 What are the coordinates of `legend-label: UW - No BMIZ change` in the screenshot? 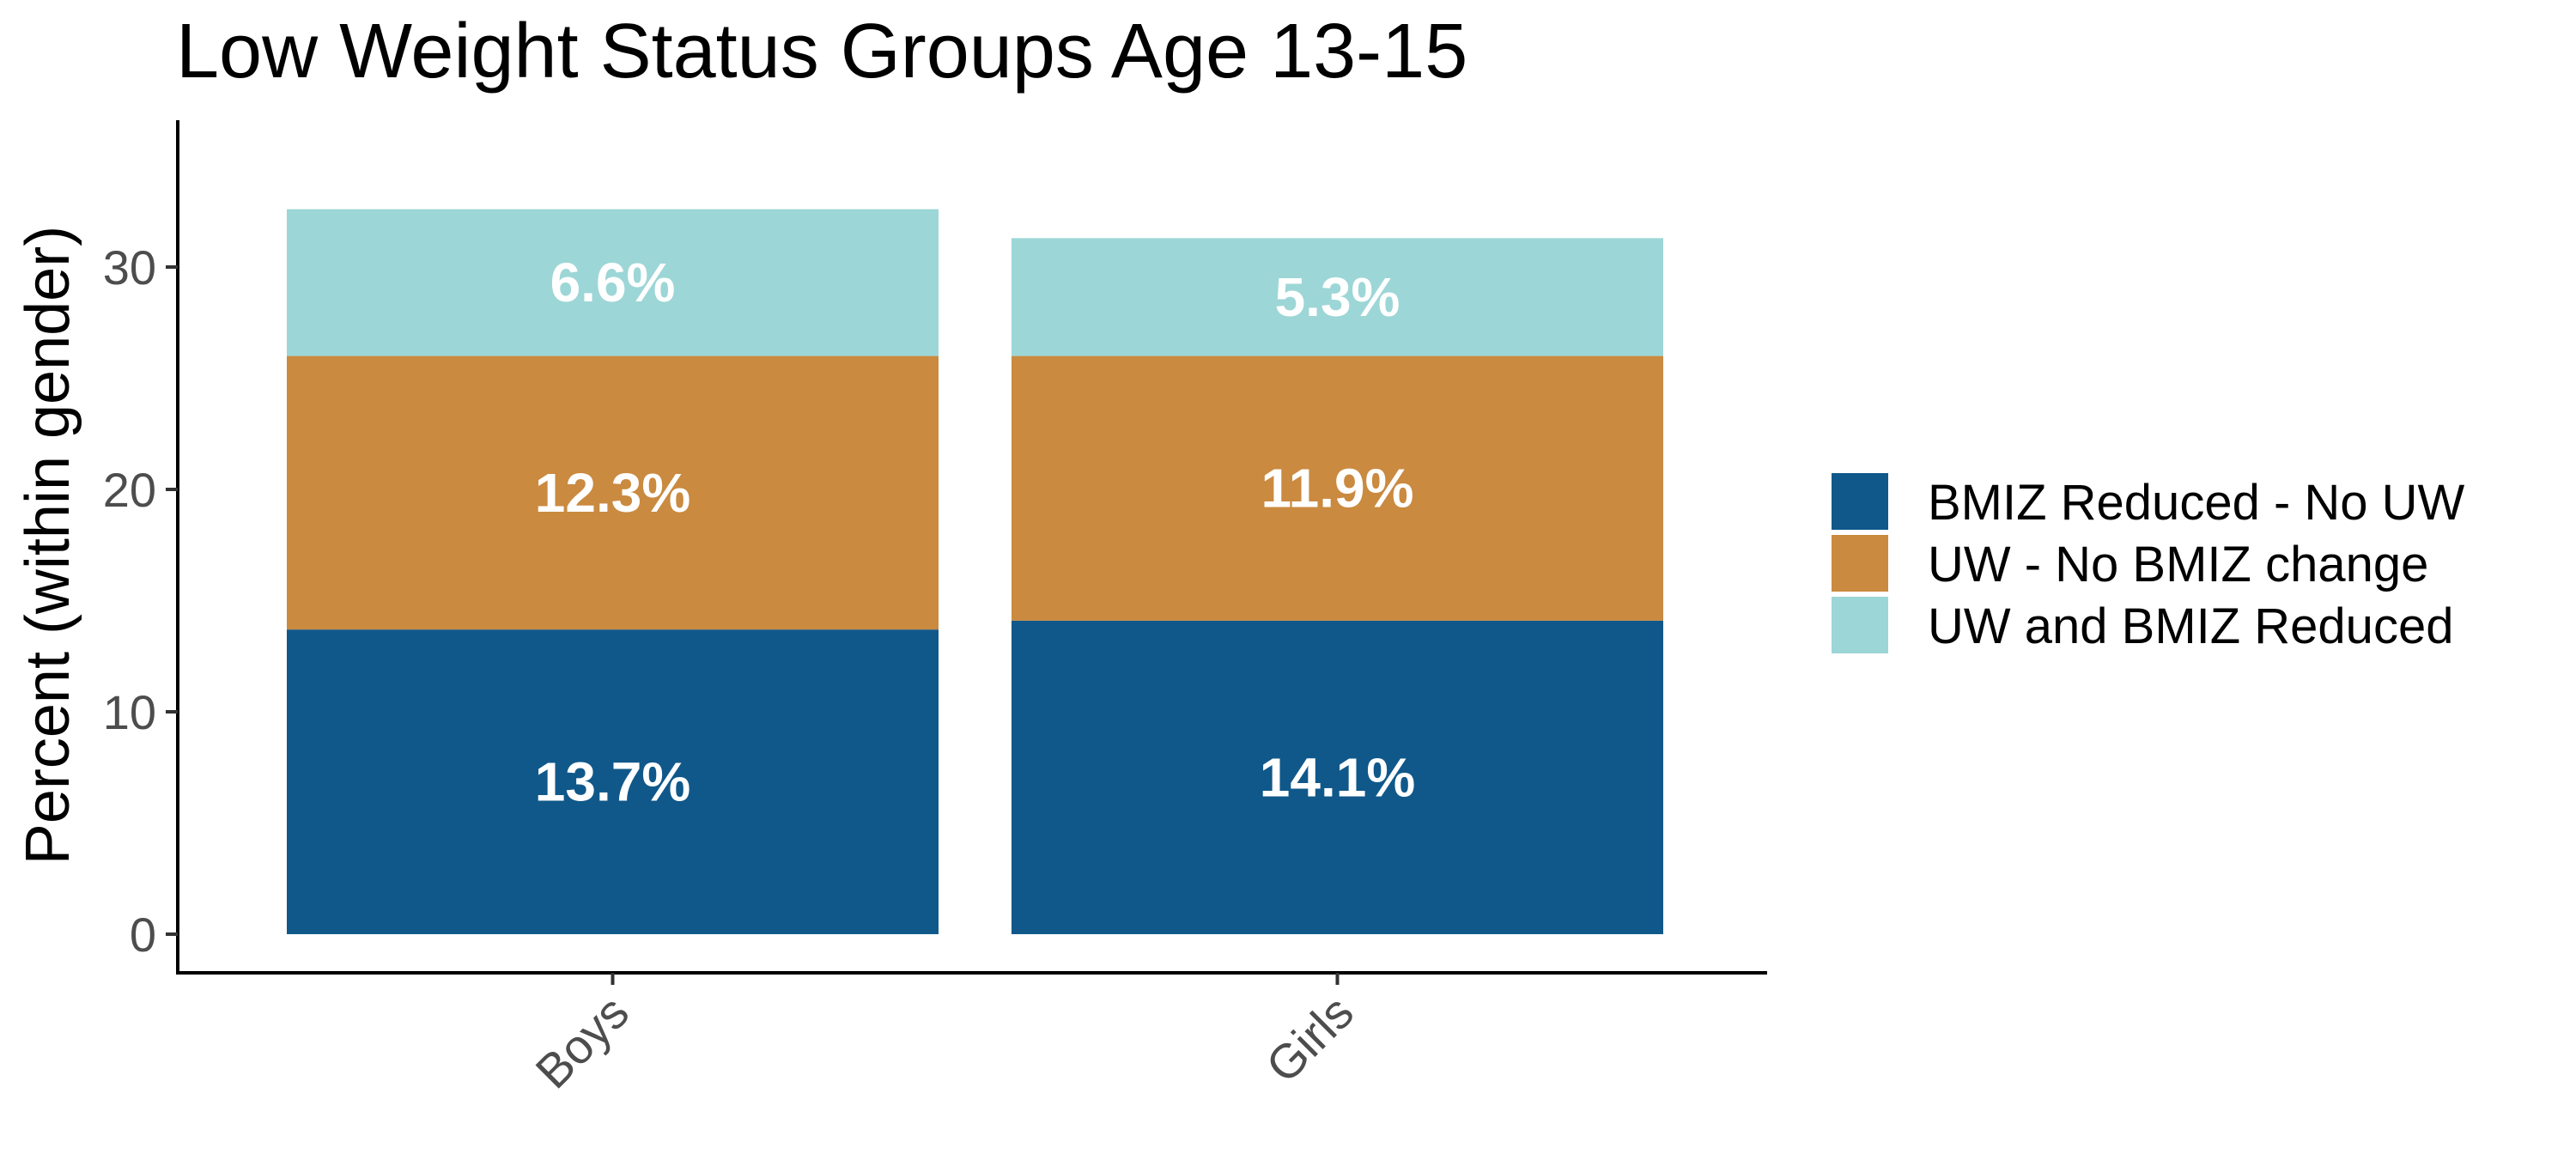 It's located at (2178, 564).